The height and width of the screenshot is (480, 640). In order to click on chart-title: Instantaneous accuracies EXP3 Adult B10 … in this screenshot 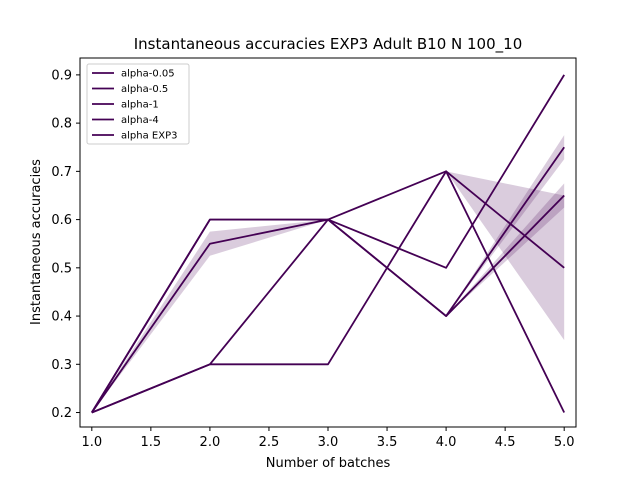, I will do `click(328, 44)`.